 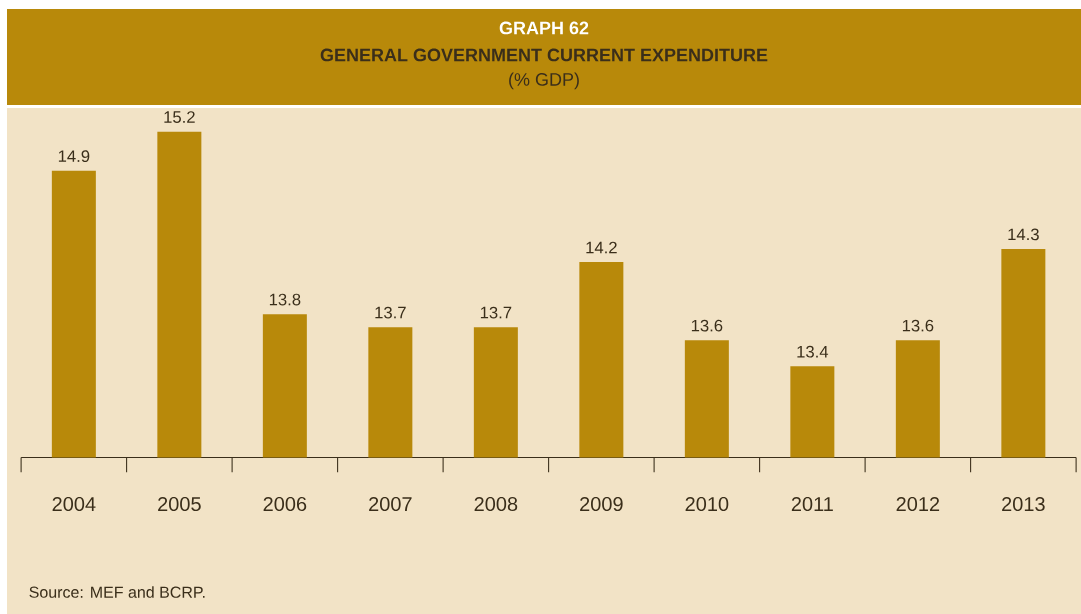 What do you see at coordinates (544, 55) in the screenshot?
I see `chart-subtitle: GENERAL GOVERNMENT CURRENT EXPENDITURE` at bounding box center [544, 55].